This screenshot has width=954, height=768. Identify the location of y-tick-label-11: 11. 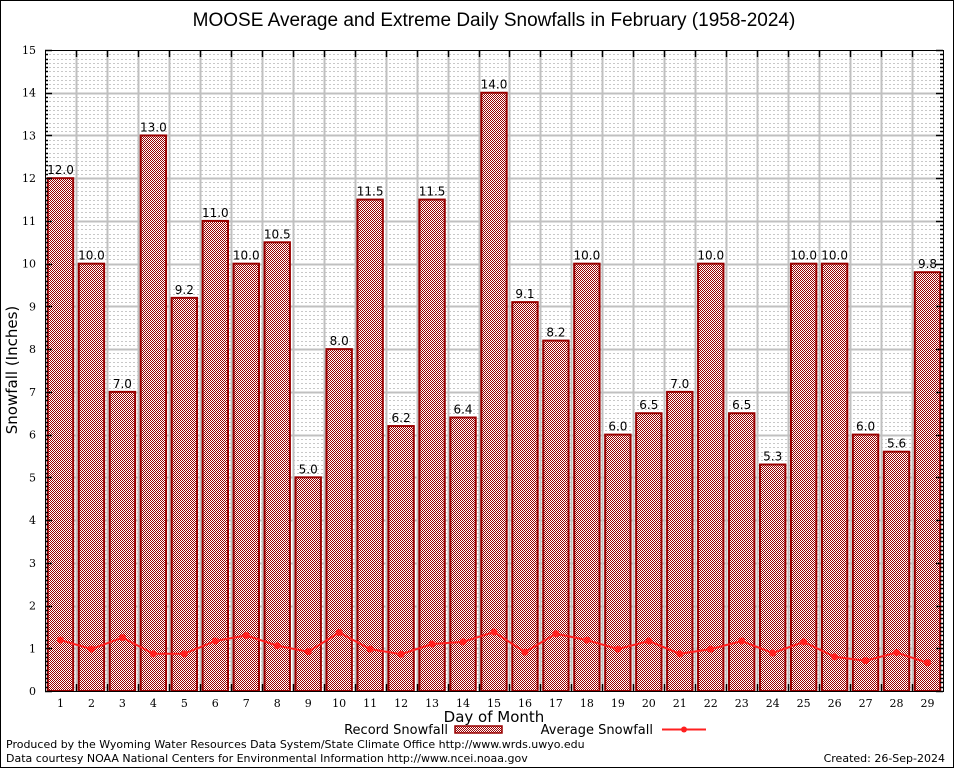
(29, 221).